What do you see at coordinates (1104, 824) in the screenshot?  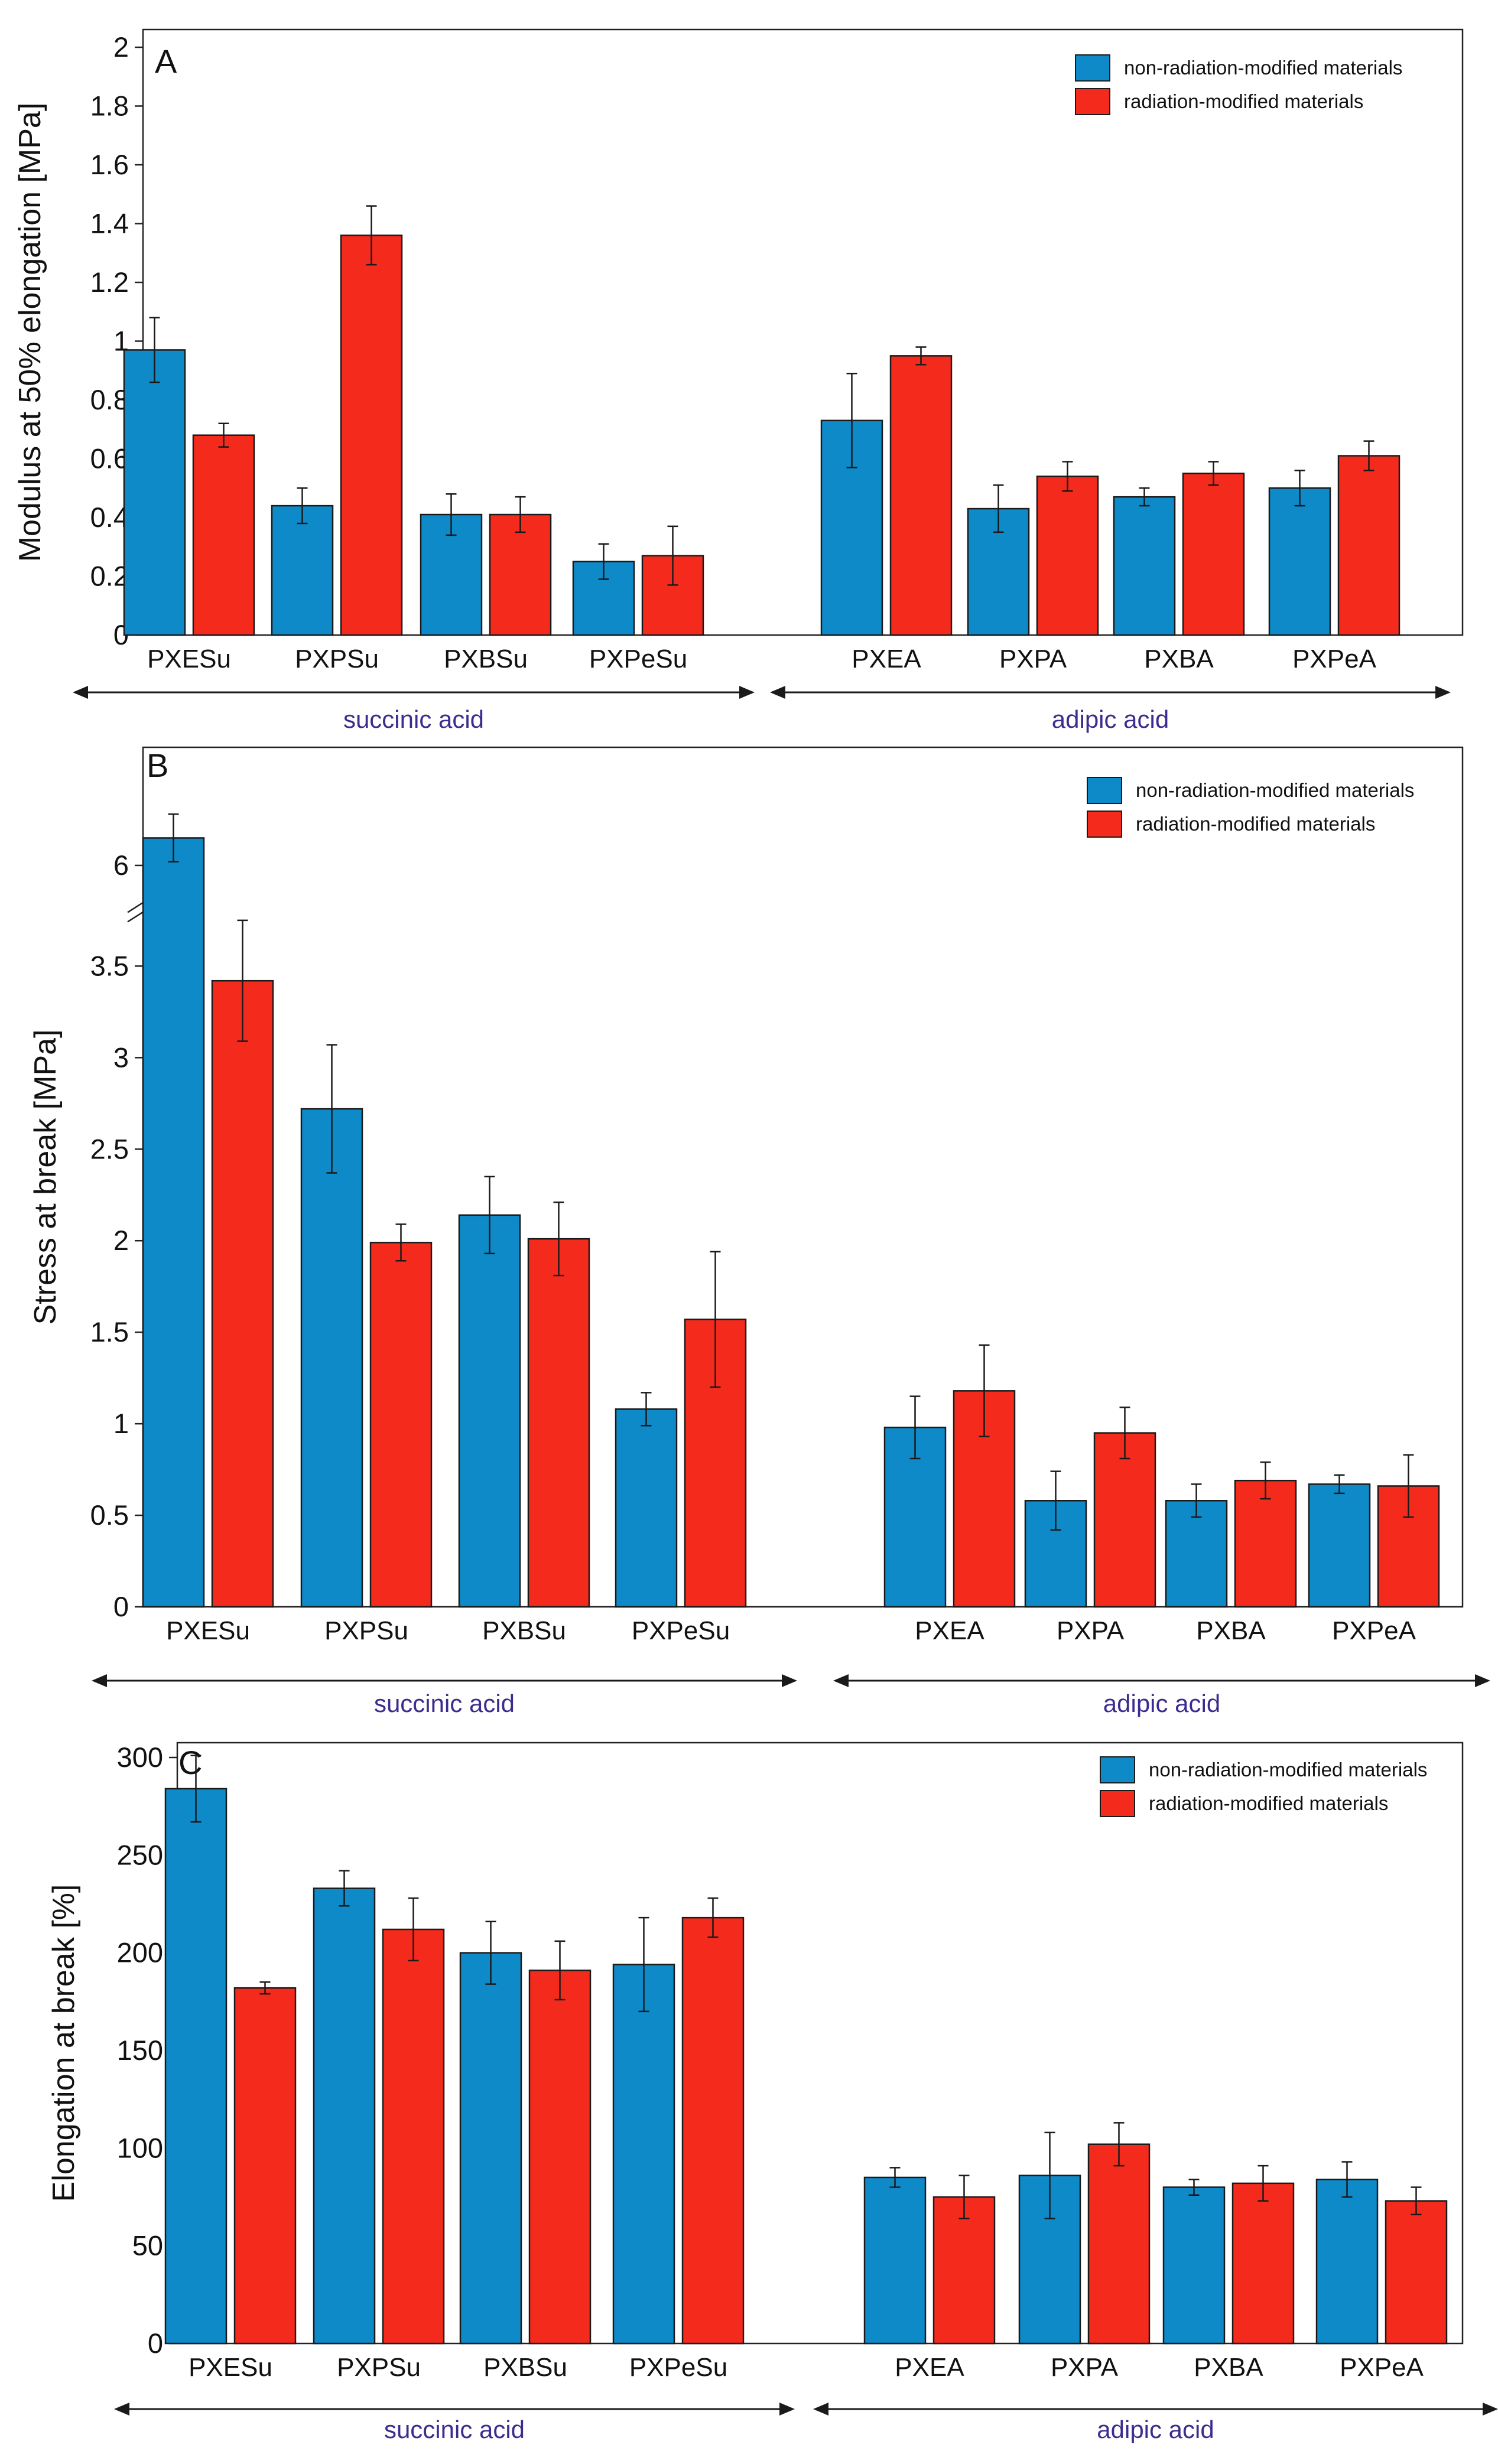 I see `legend-swatch-radiation` at bounding box center [1104, 824].